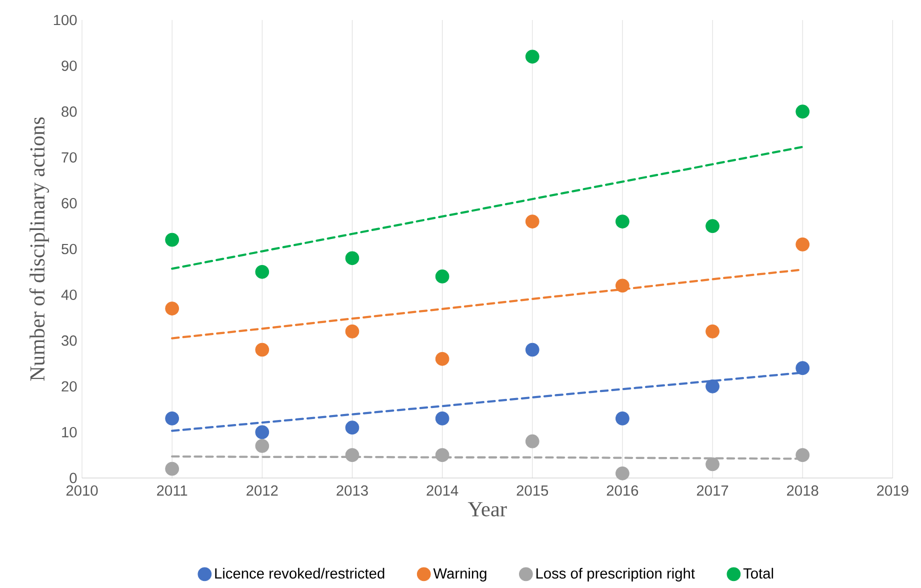 This screenshot has width=921, height=588. Describe the element at coordinates (352, 490) in the screenshot. I see `x-tick-label: 2013` at that location.